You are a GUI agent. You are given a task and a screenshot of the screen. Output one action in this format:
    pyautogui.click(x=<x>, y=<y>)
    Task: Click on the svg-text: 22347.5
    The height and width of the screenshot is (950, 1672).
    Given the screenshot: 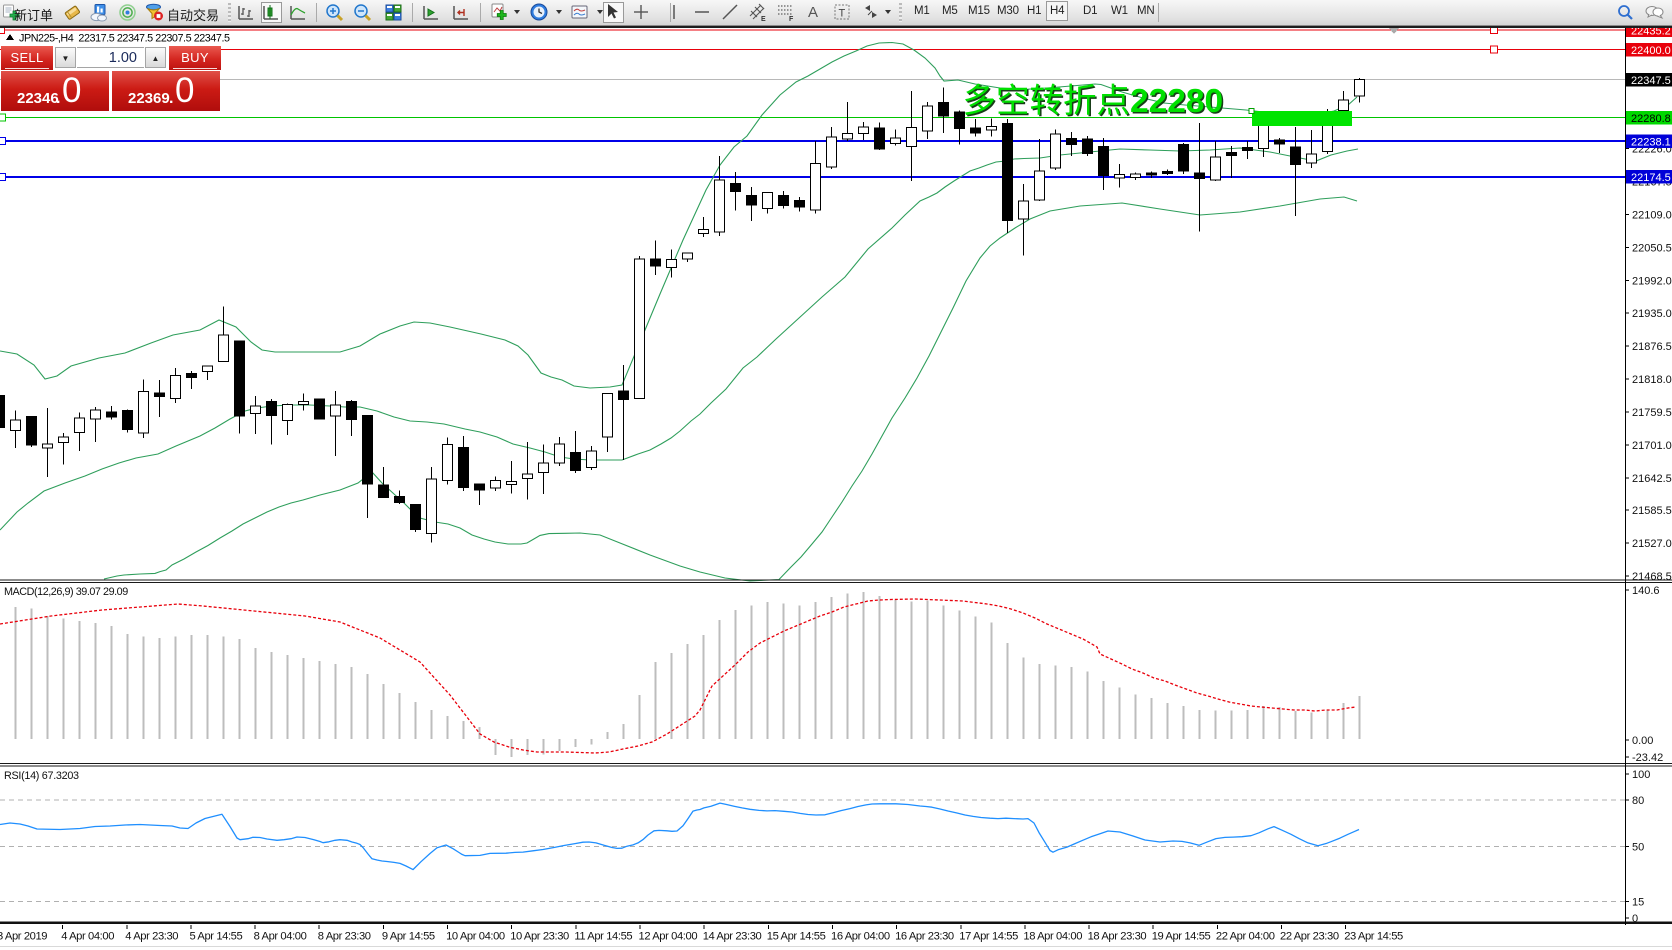 What is the action you would take?
    pyautogui.click(x=1651, y=81)
    